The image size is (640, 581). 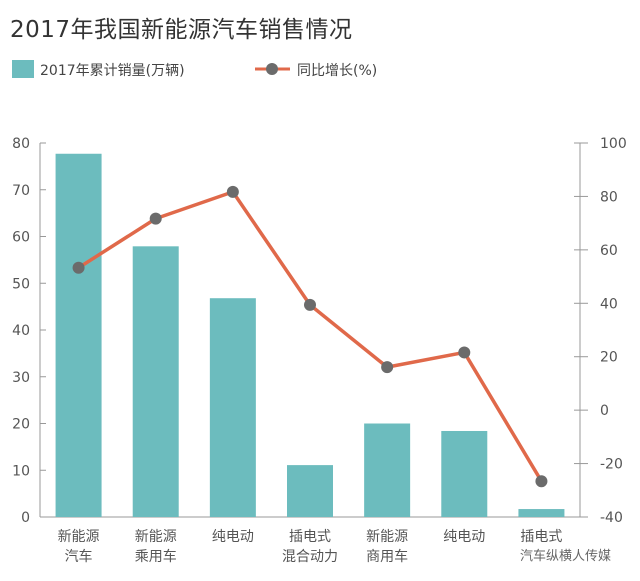 I want to click on left-tick-label: 70, so click(x=21, y=191).